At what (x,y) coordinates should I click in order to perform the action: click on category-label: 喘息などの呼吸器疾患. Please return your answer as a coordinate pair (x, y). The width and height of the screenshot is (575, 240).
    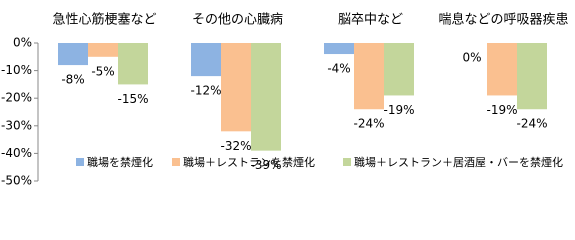
    Looking at the image, I should click on (503, 20).